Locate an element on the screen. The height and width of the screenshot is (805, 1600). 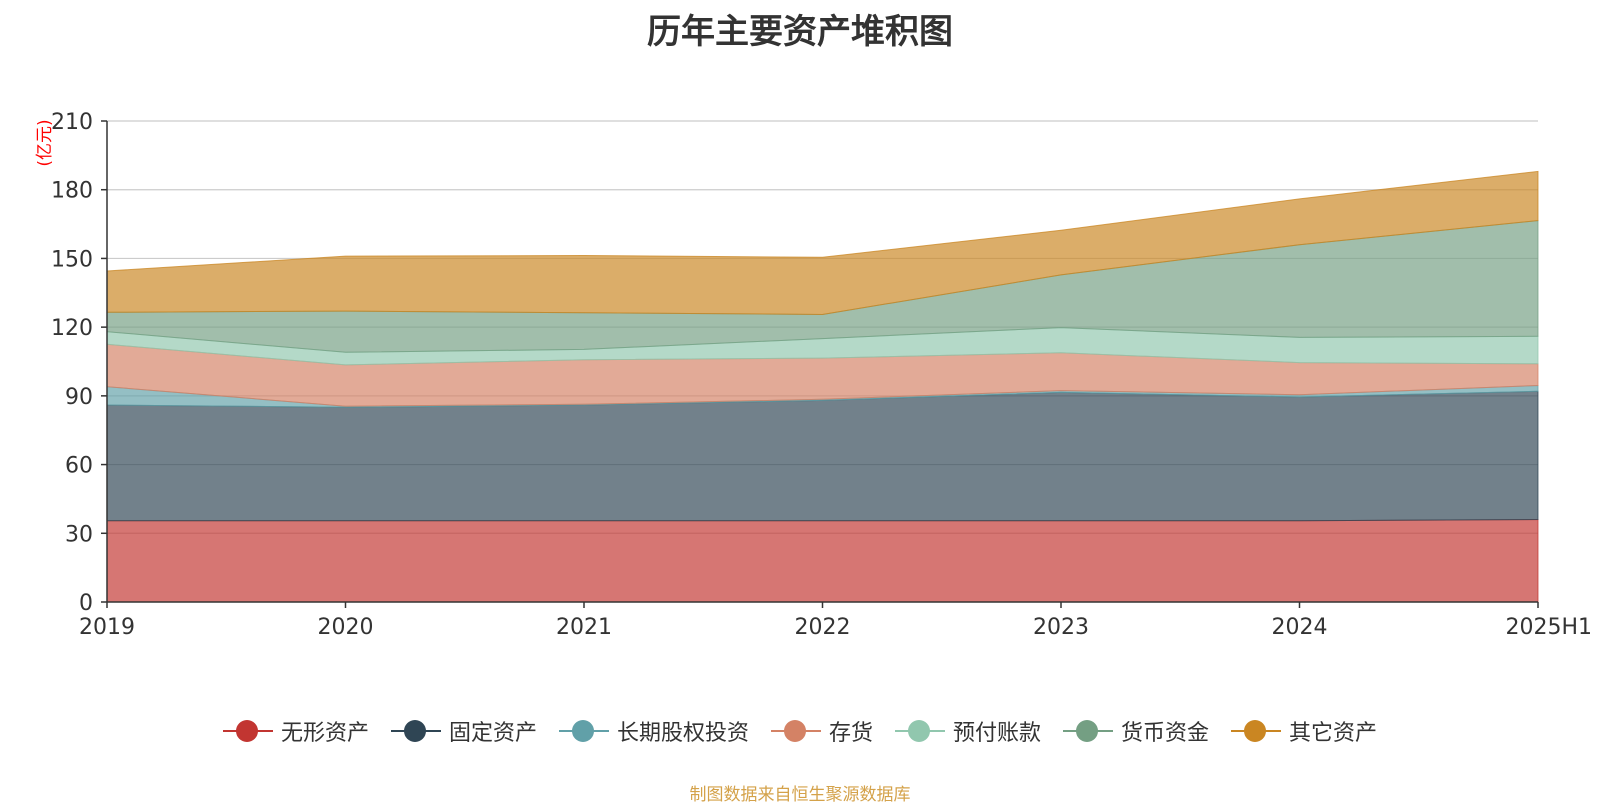
legend-item: 预付账款 is located at coordinates (968, 731).